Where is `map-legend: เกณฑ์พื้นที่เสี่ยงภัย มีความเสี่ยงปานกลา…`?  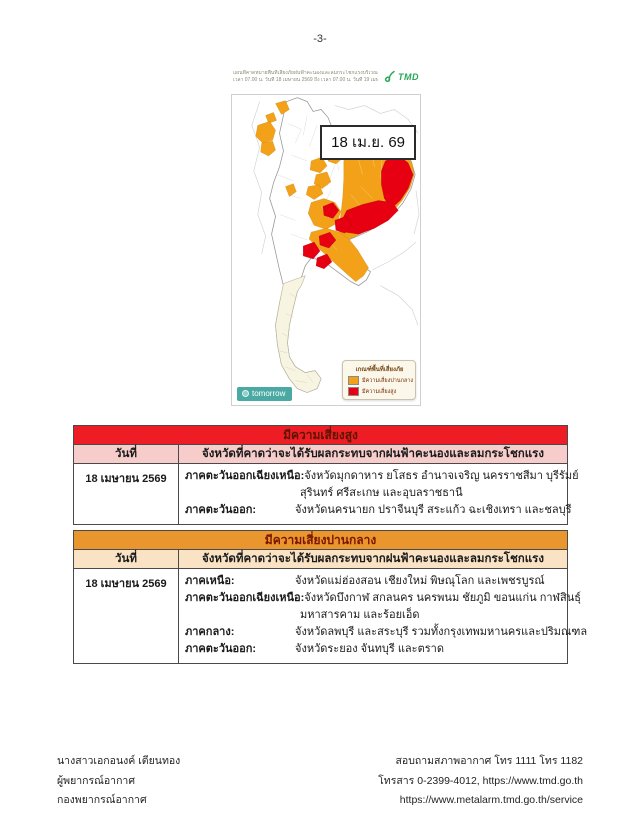 map-legend: เกณฑ์พื้นที่เสี่ยงภัย มีความเสี่ยงปานกลา… is located at coordinates (379, 380).